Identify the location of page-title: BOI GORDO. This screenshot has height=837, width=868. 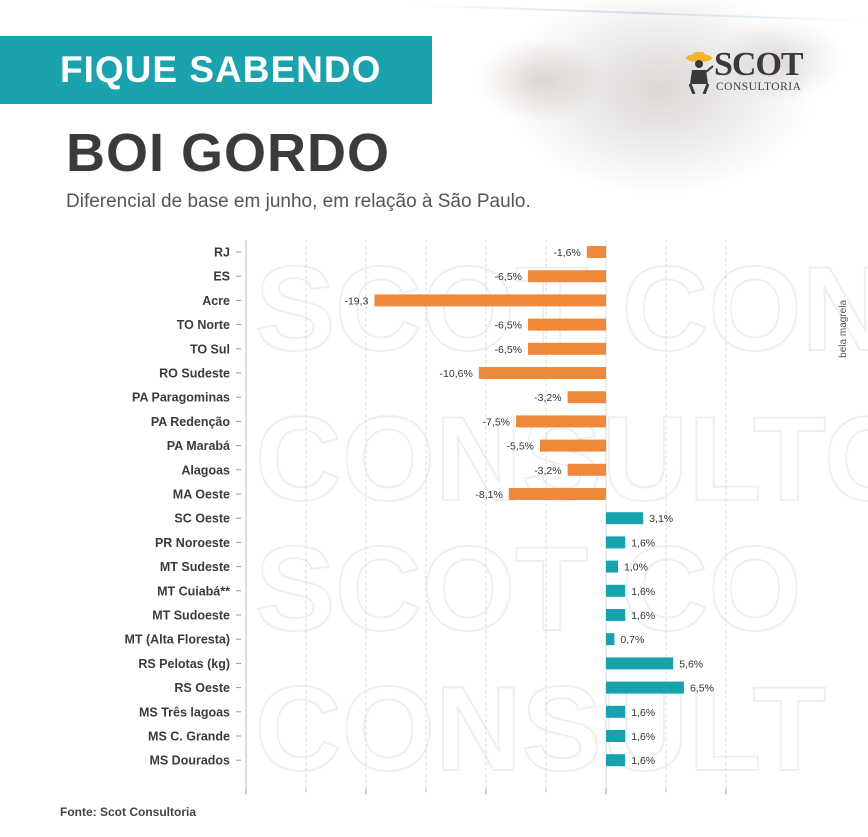
(228, 153).